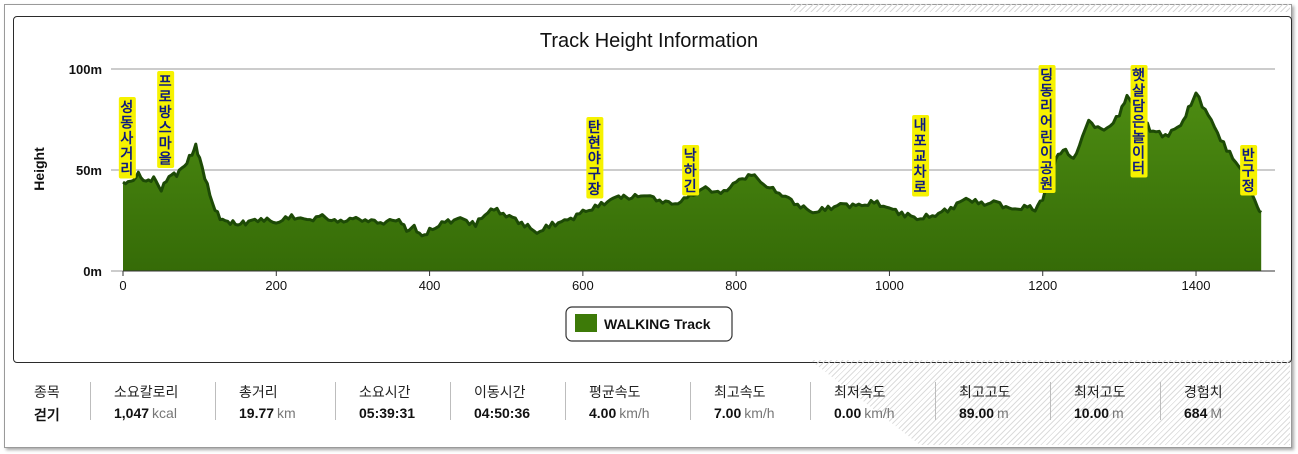 This screenshot has height=454, width=1298. I want to click on x-tick-label: 1200, so click(1042, 285).